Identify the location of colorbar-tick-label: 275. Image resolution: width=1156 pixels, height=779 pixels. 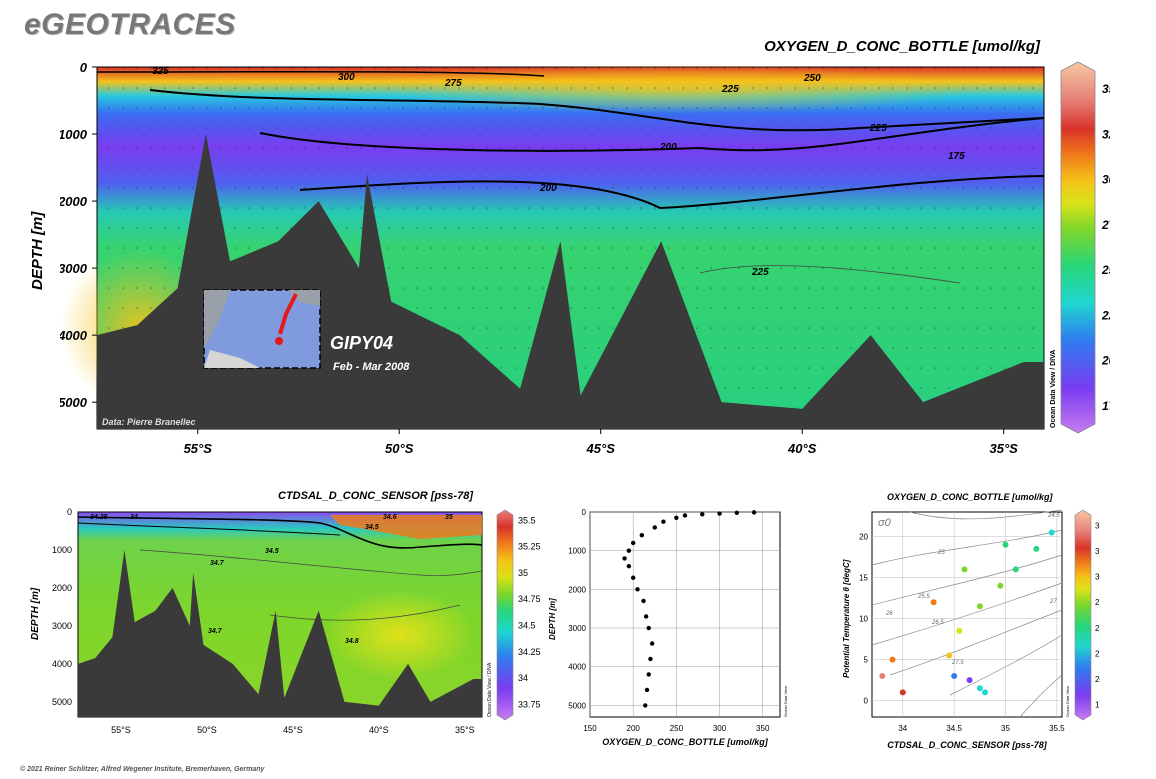
(1105, 225).